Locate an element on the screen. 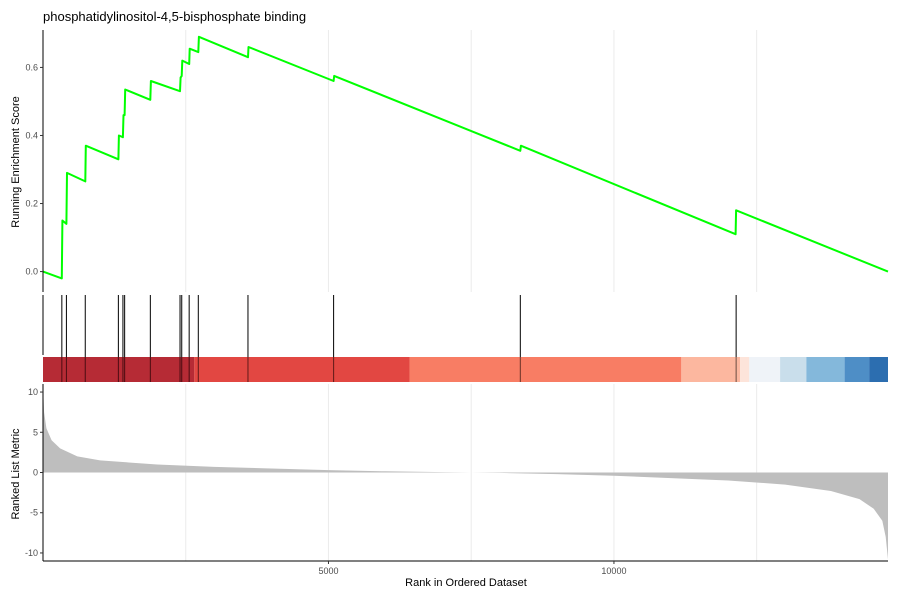 The width and height of the screenshot is (900, 600). top-y-axis-title: Running Enrichment Score is located at coordinates (16, 161).